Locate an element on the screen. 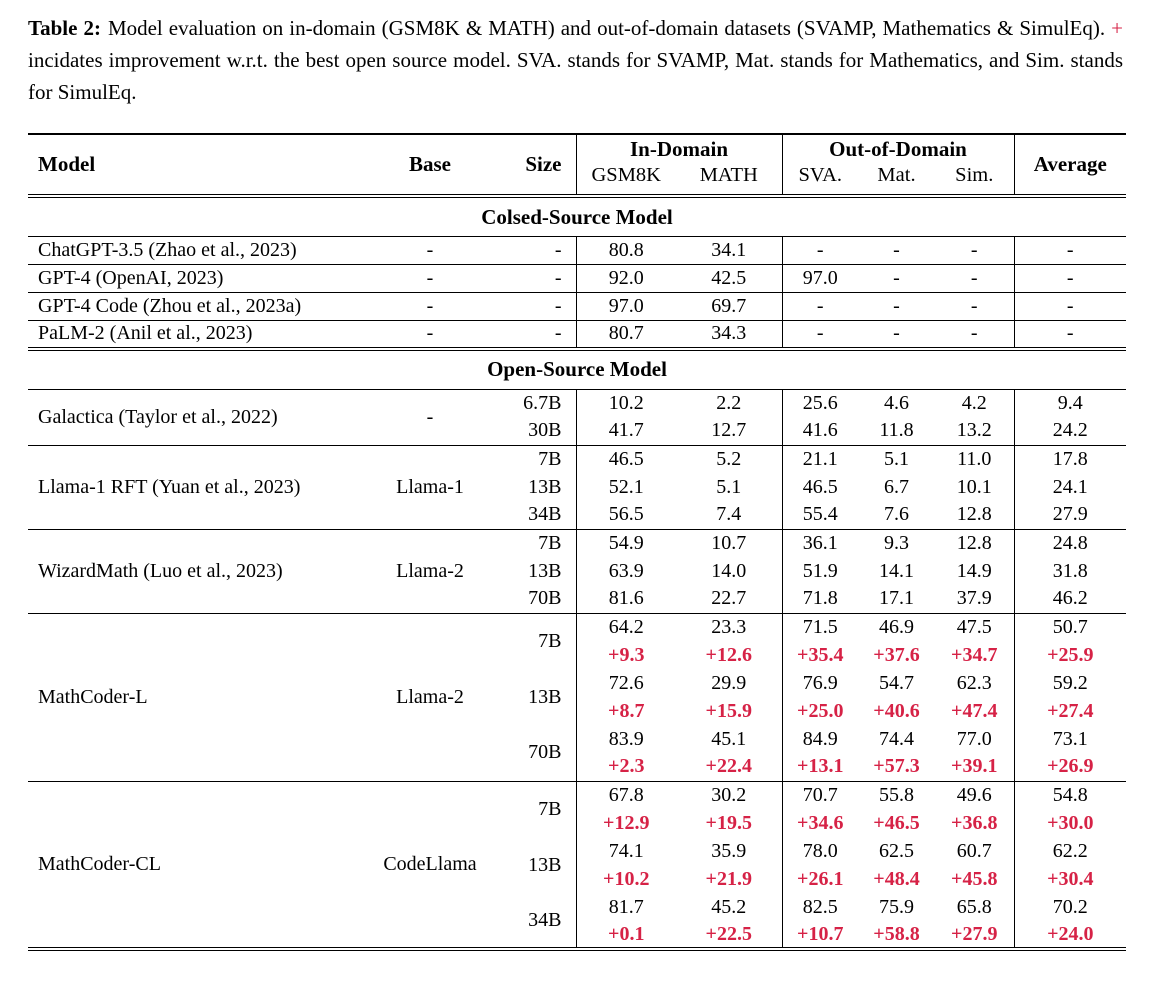 The width and height of the screenshot is (1149, 1004). score-gsm8k: 72.6 is located at coordinates (625, 683).